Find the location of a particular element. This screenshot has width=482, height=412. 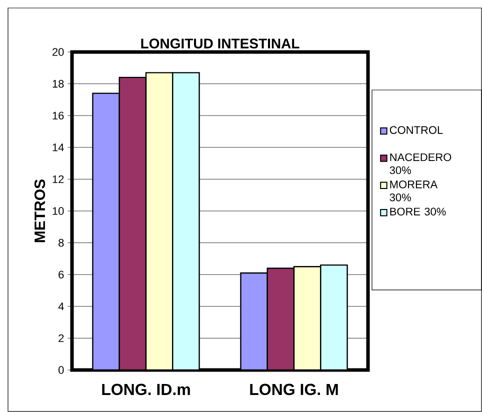

legend-label: MORERA 30% is located at coordinates (414, 191).